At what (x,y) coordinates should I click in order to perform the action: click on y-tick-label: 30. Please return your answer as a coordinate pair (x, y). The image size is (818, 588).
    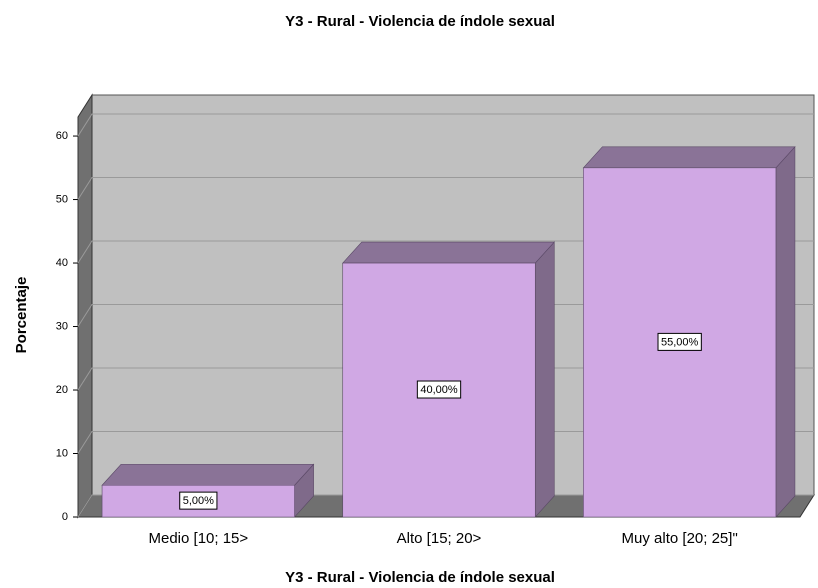
    Looking at the image, I should click on (62, 326).